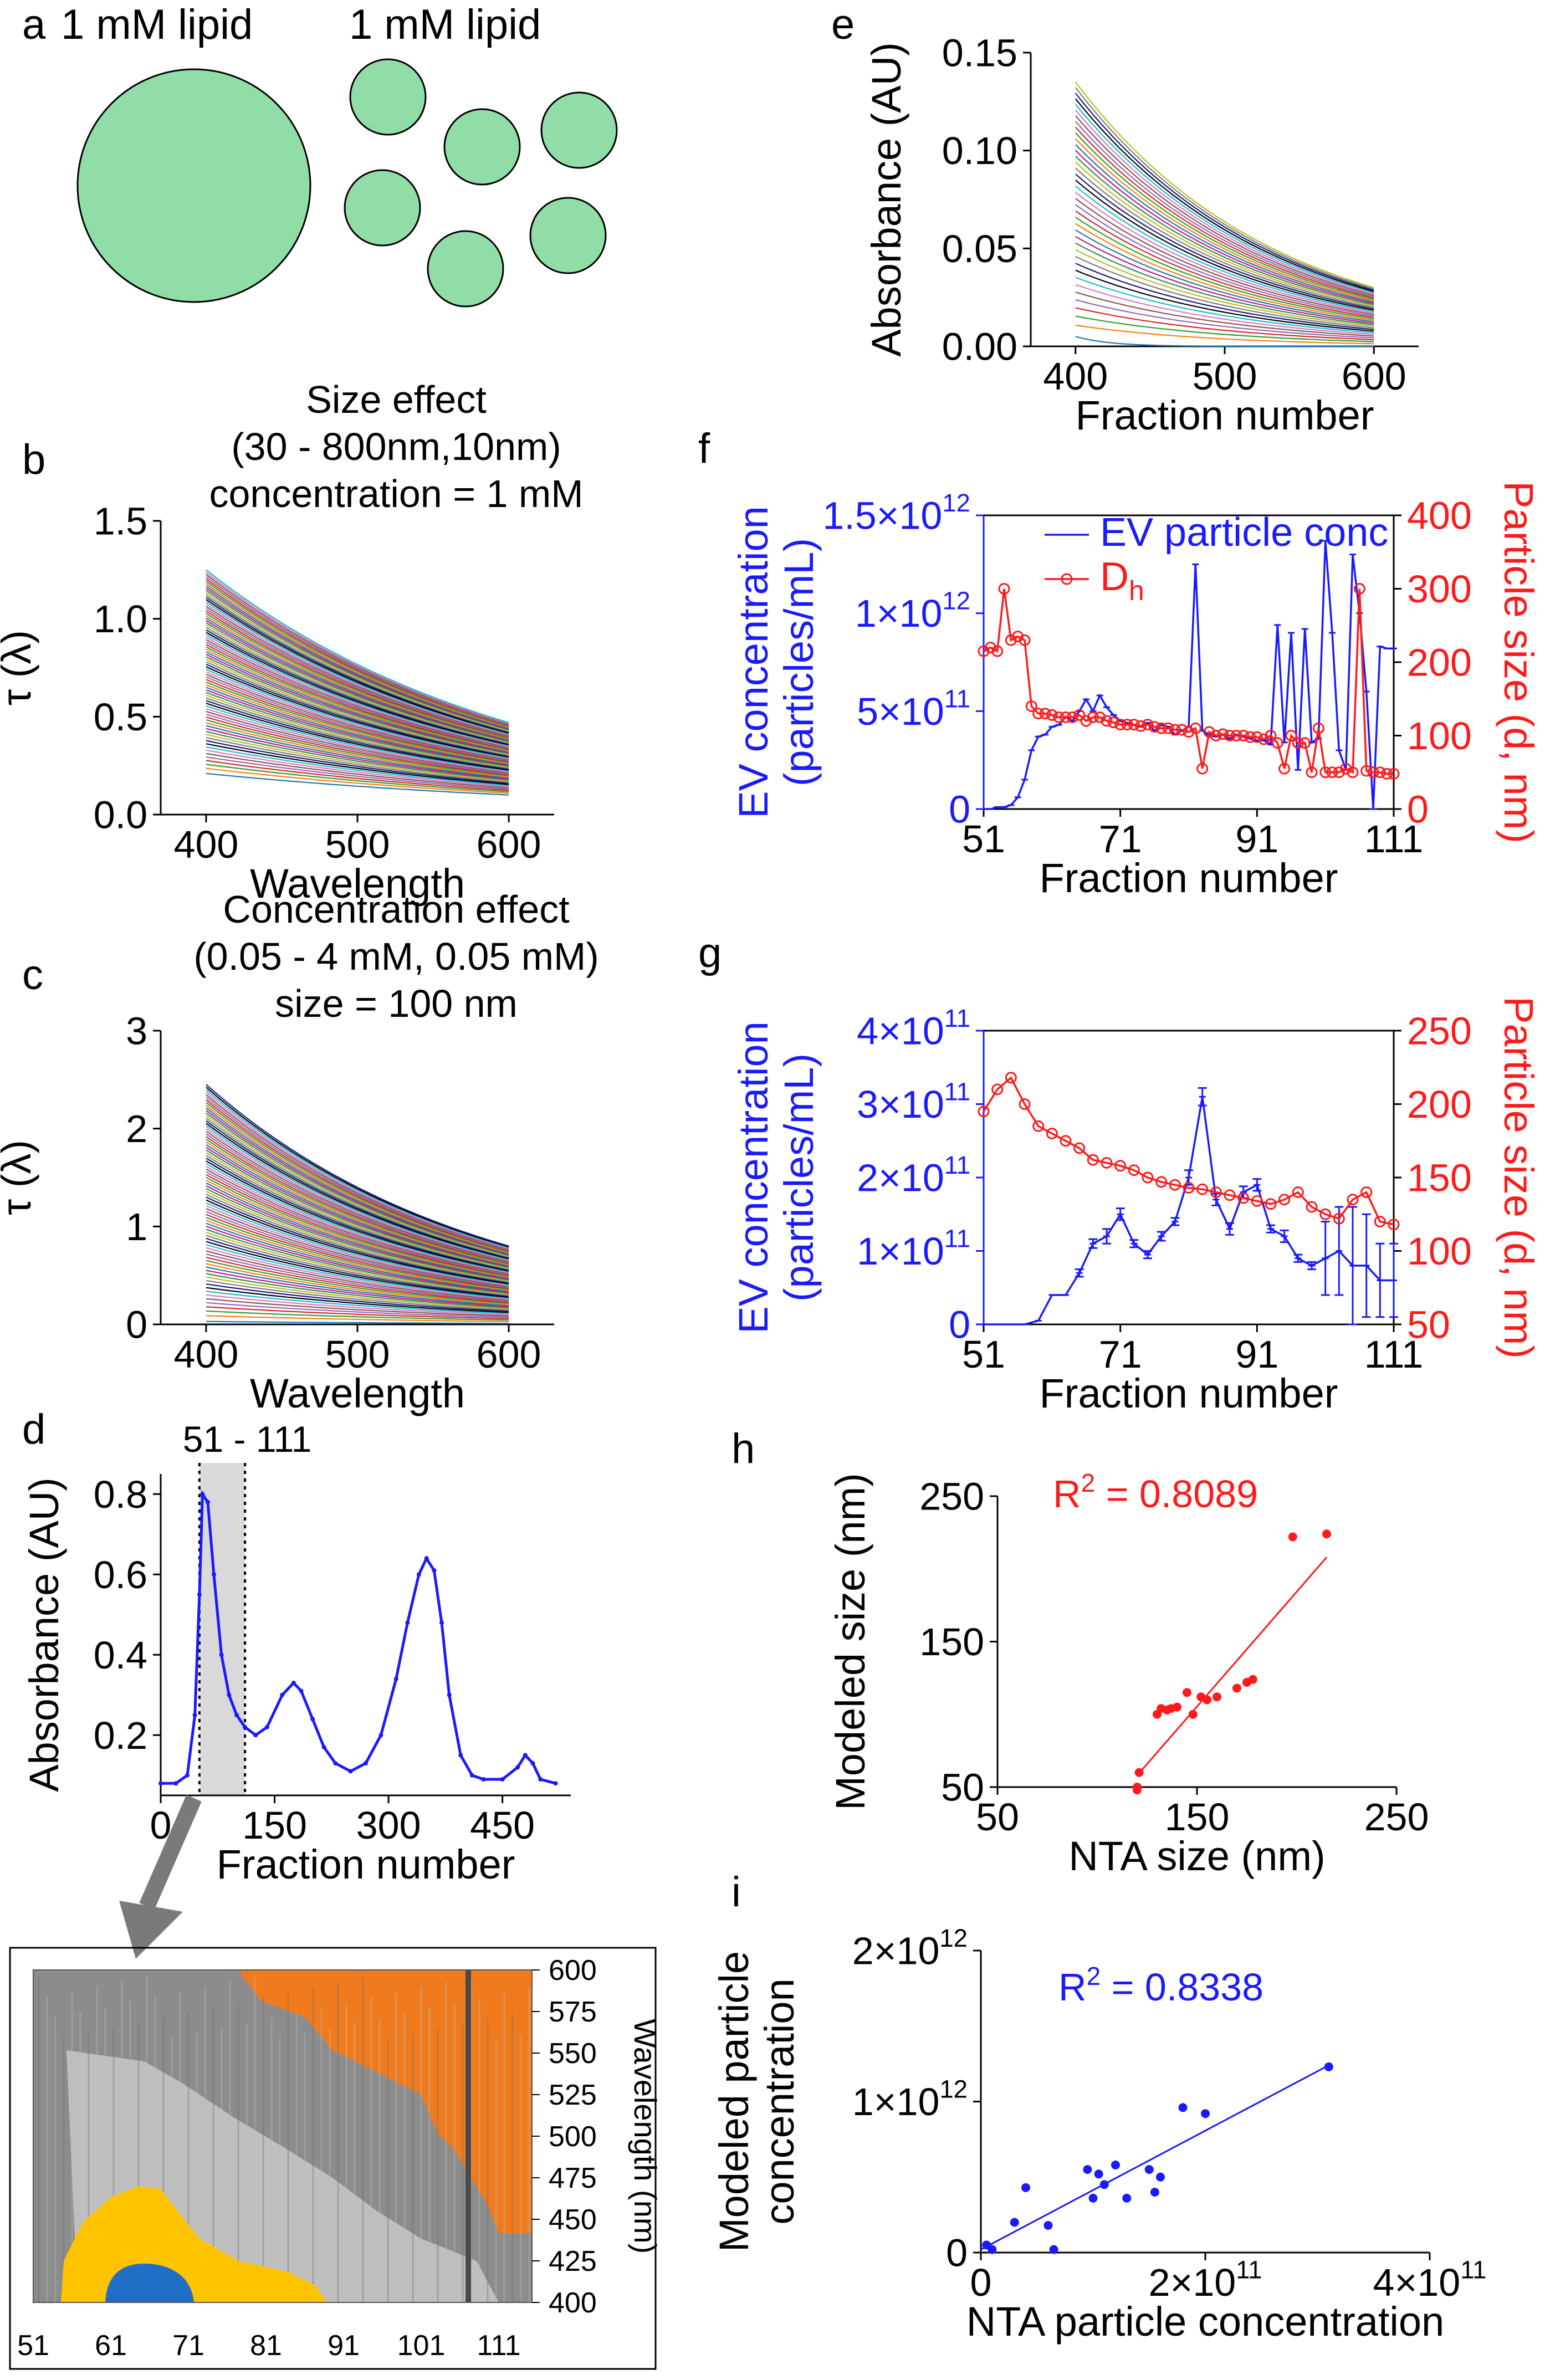 This screenshot has height=2380, width=1550. I want to click on heatmap-y-tick-label: 525, so click(573, 2095).